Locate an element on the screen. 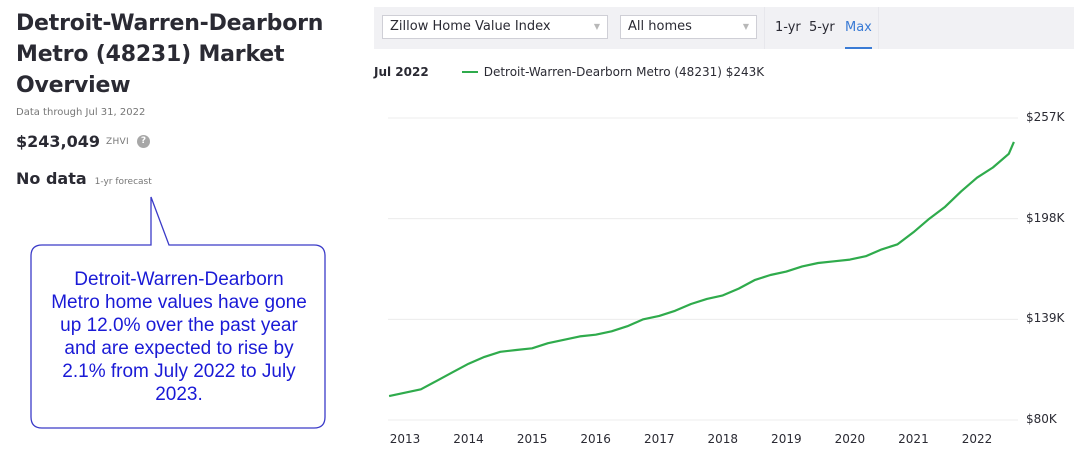 Image resolution: width=1080 pixels, height=463 pixels. zhvi-value: $243,049 is located at coordinates (58, 141).